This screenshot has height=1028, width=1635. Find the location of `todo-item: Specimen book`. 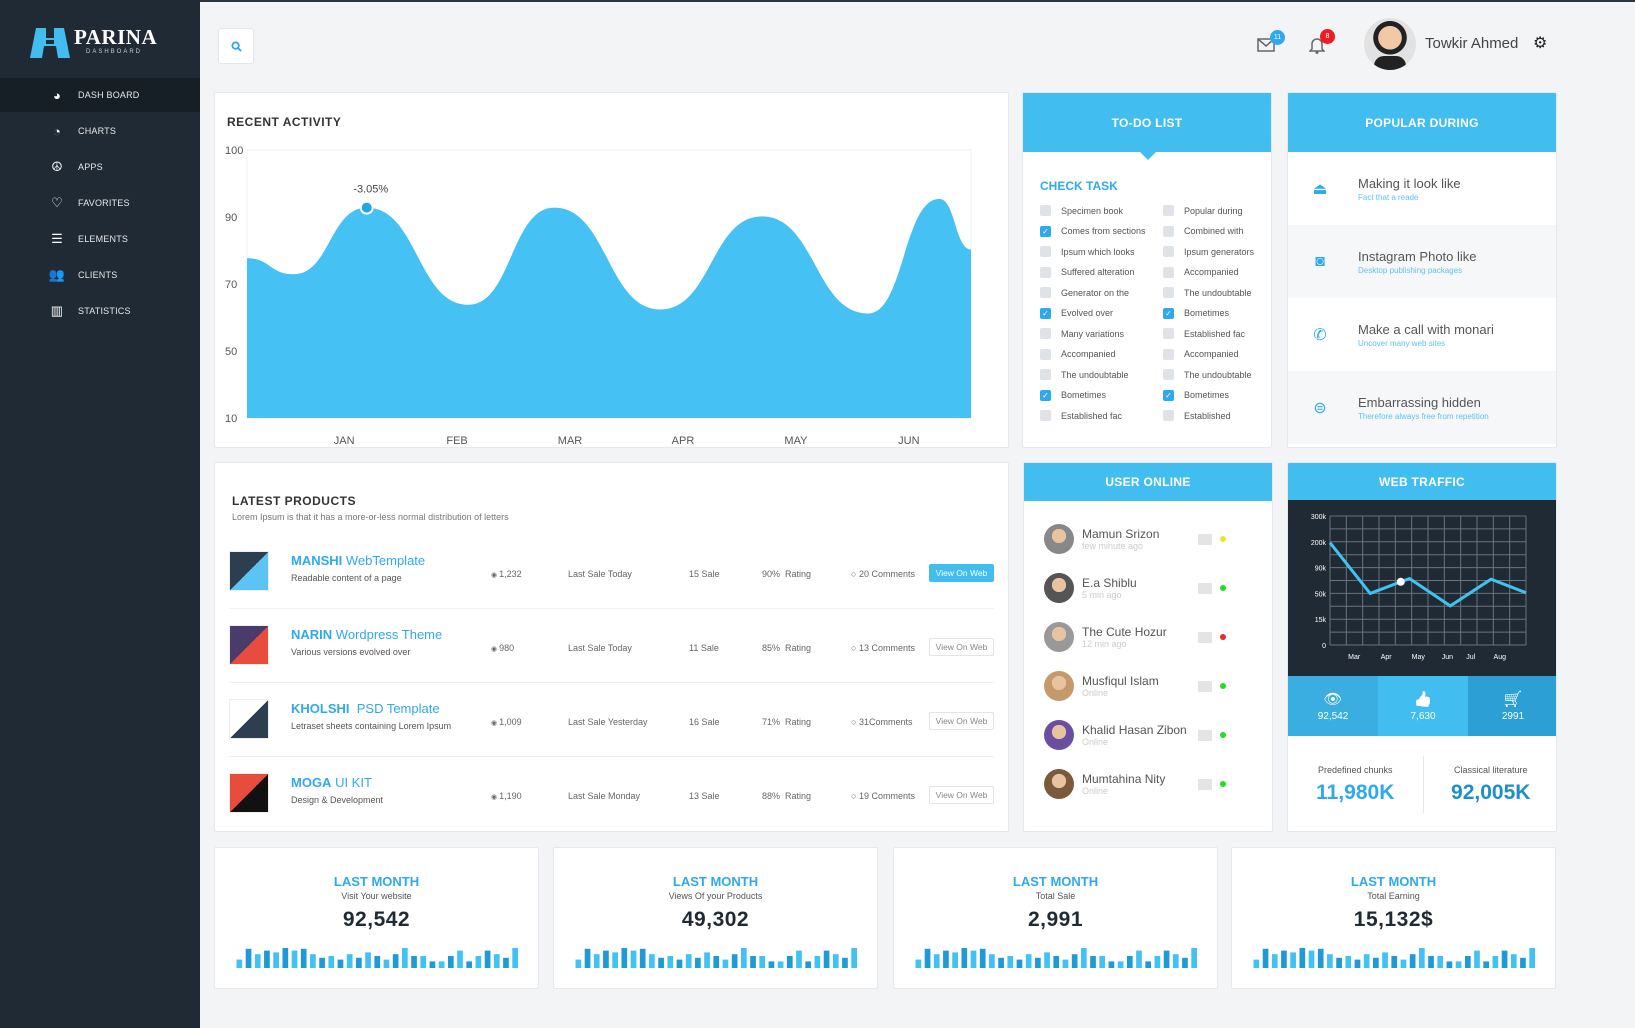

todo-item: Specimen book is located at coordinates (1081, 210).